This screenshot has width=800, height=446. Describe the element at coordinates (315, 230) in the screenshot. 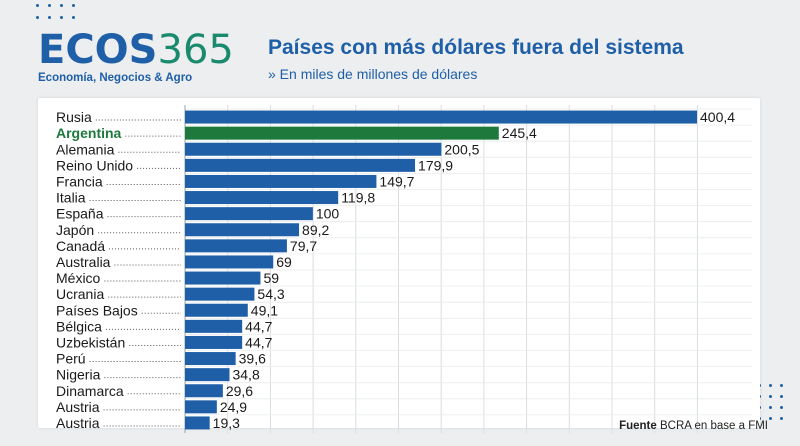

I see `value-label: 89,2` at that location.